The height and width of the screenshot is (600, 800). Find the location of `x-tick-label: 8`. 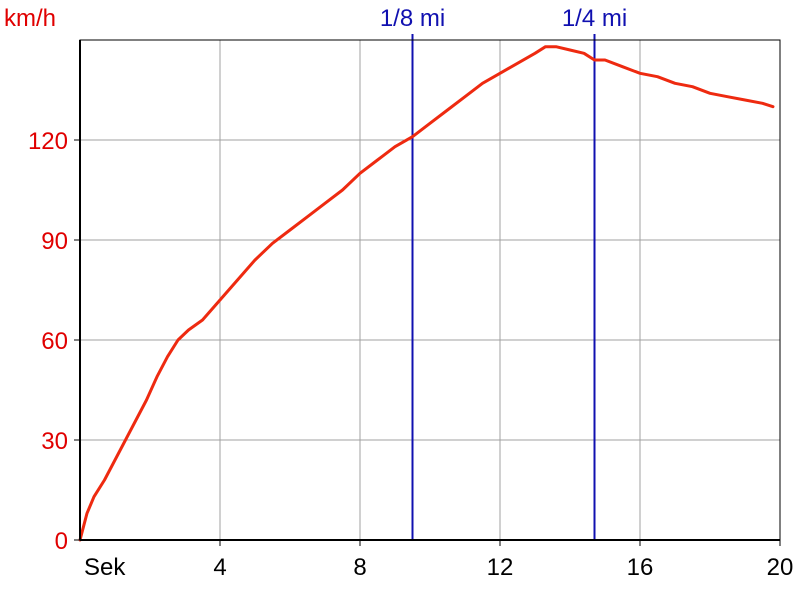

x-tick-label: 8 is located at coordinates (359, 567).